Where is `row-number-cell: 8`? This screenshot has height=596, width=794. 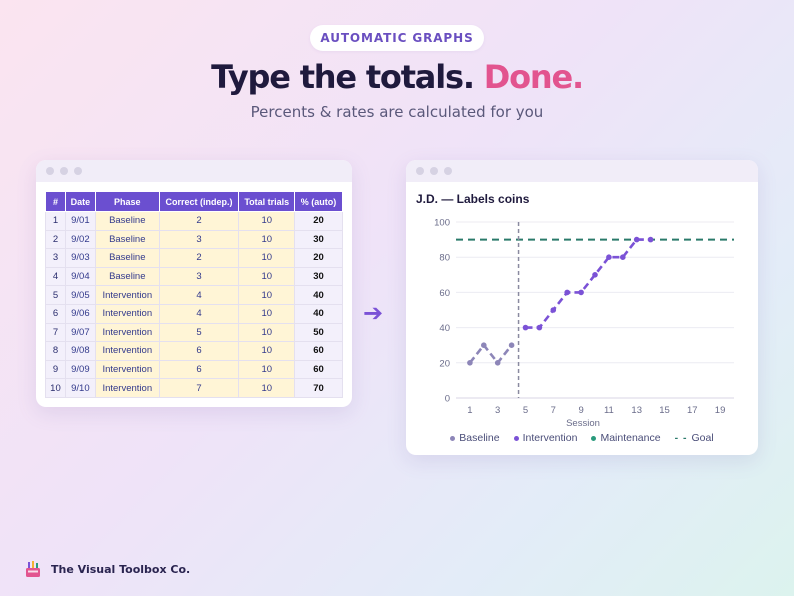
row-number-cell: 8 is located at coordinates (55, 351).